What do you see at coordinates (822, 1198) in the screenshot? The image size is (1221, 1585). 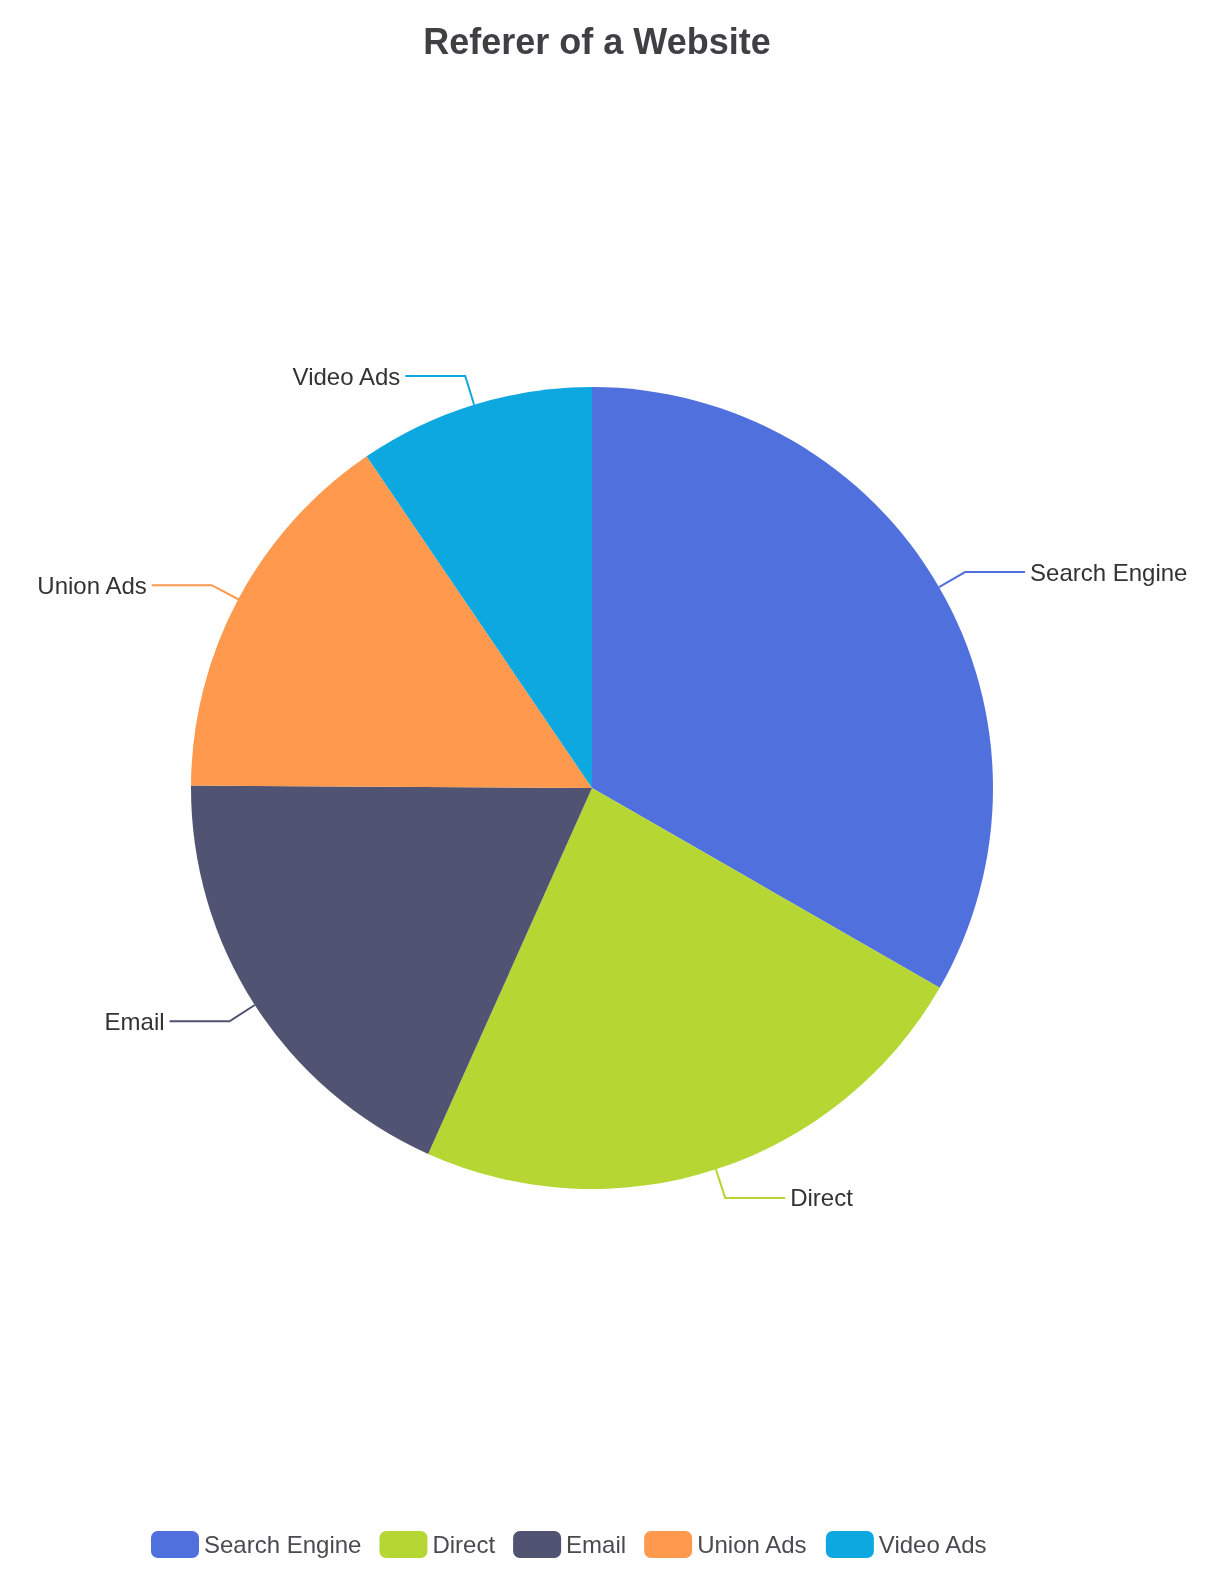 I see `slice-label: Direct` at bounding box center [822, 1198].